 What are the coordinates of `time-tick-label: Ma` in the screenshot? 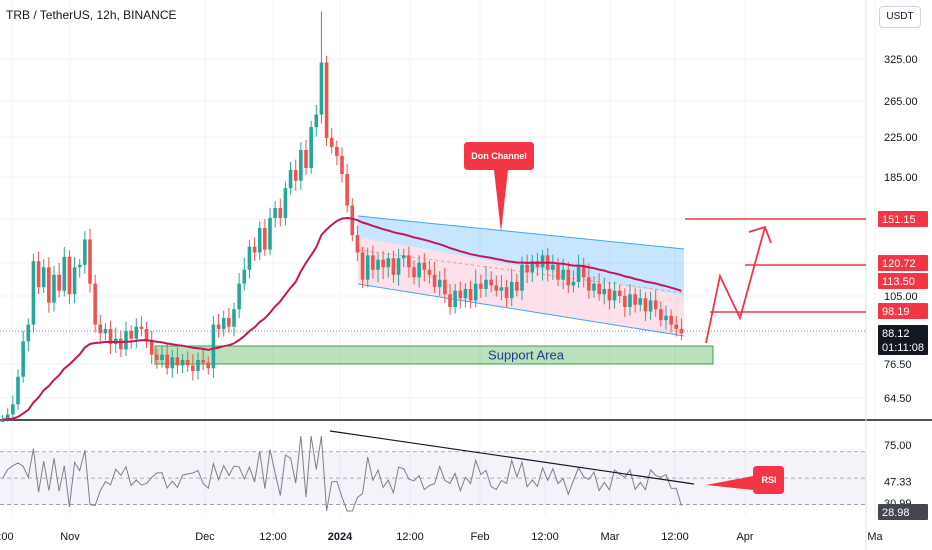 It's located at (875, 537).